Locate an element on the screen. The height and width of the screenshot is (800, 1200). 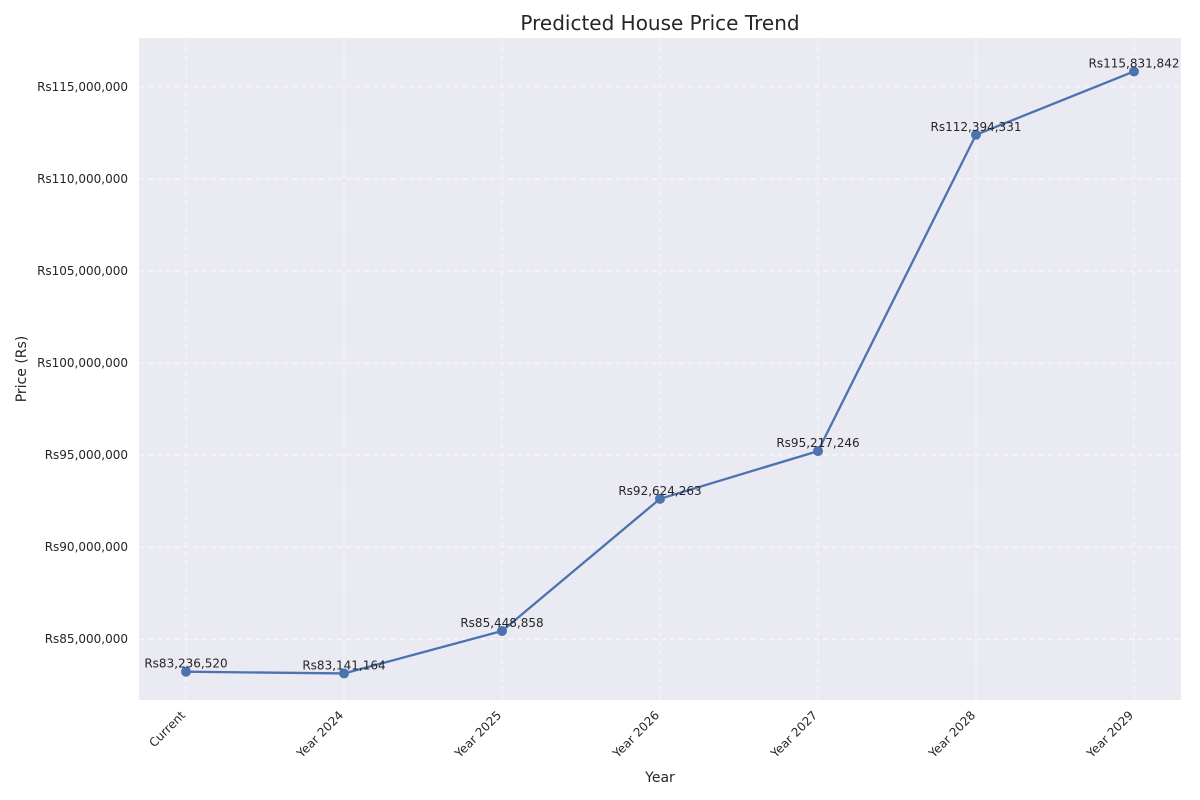
chart-title: Predicted House Price Trend is located at coordinates (659, 23).